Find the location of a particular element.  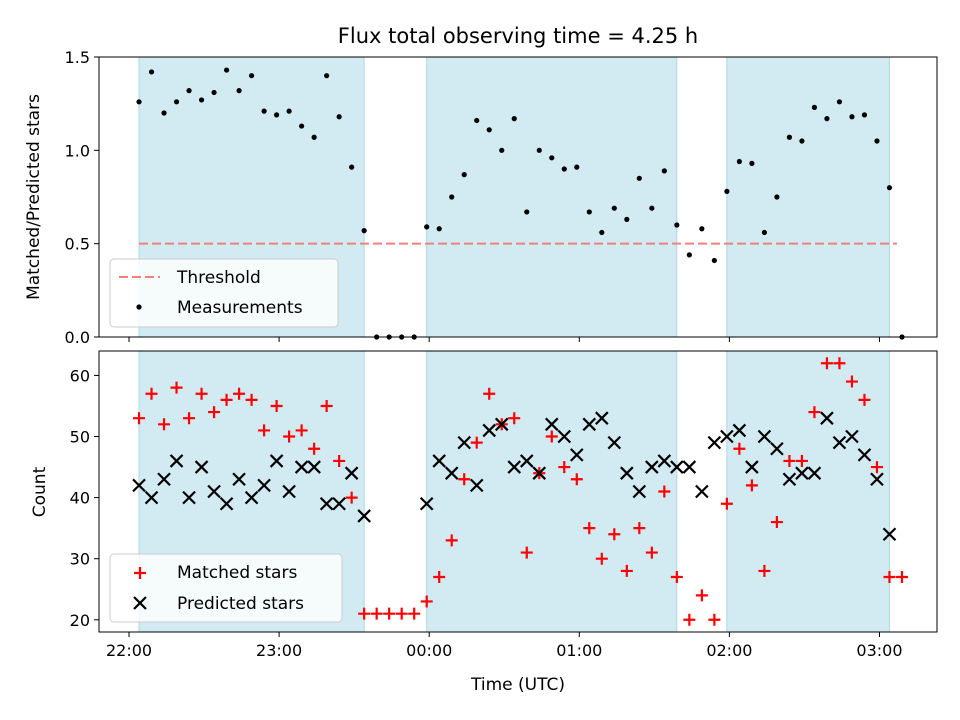

y-tick-label: 50 is located at coordinates (80, 437).